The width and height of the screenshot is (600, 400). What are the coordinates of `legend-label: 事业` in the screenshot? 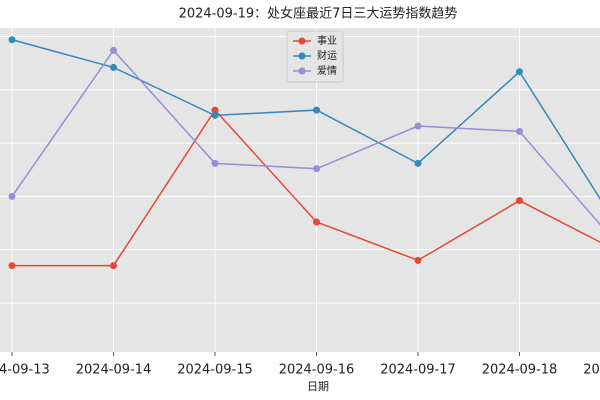 It's located at (327, 40).